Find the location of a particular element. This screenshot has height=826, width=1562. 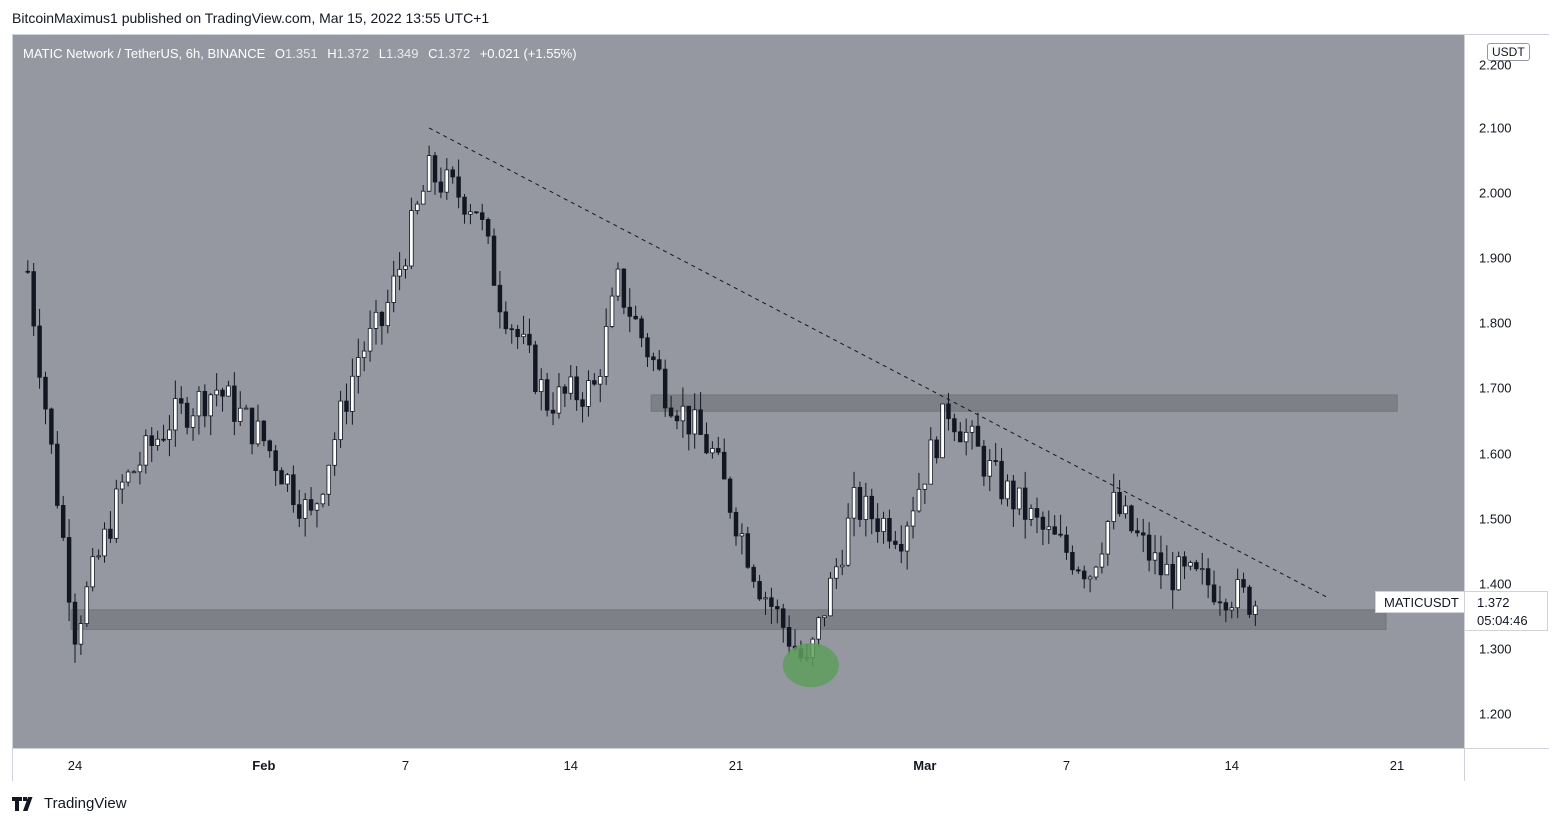

time-tick: 21 is located at coordinates (736, 765).